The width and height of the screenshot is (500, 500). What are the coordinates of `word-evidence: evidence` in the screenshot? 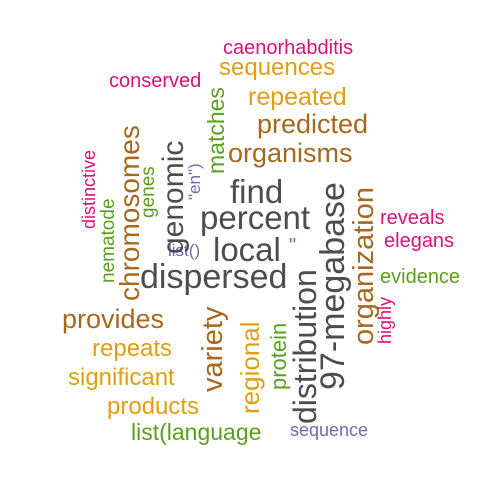 It's located at (420, 277).